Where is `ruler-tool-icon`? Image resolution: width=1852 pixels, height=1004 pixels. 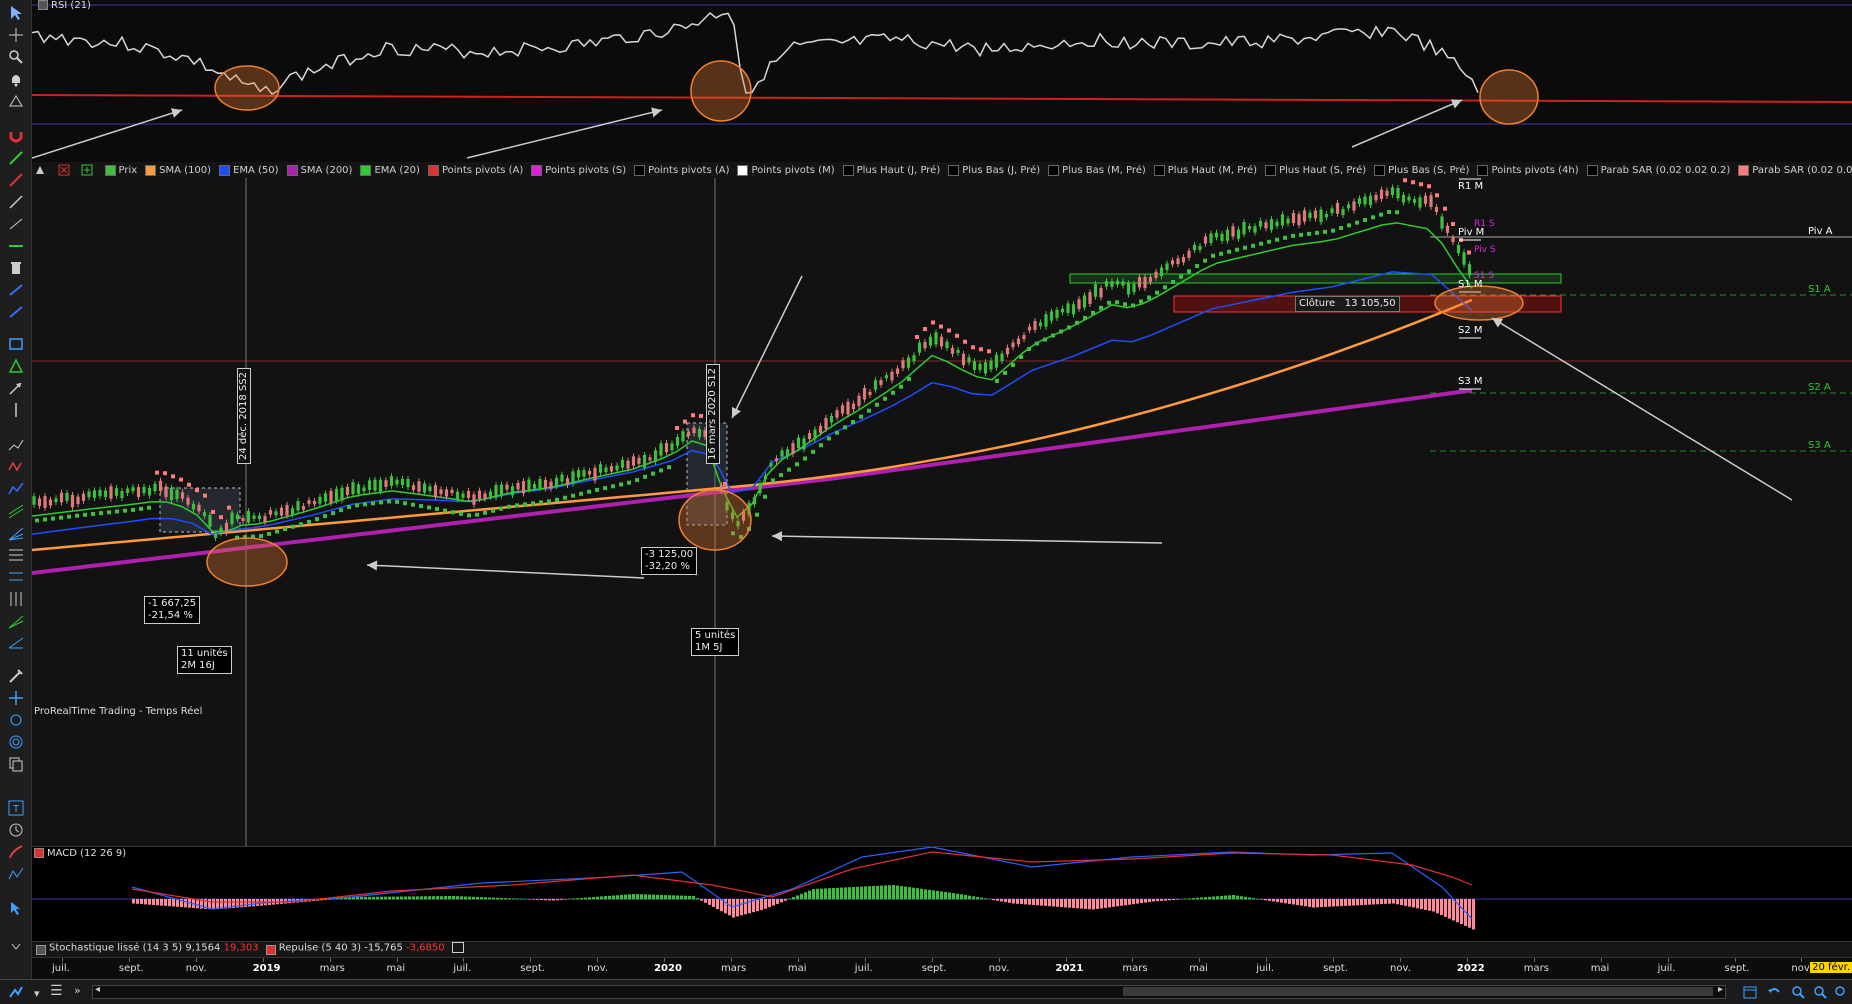
ruler-tool-icon is located at coordinates (15, 312).